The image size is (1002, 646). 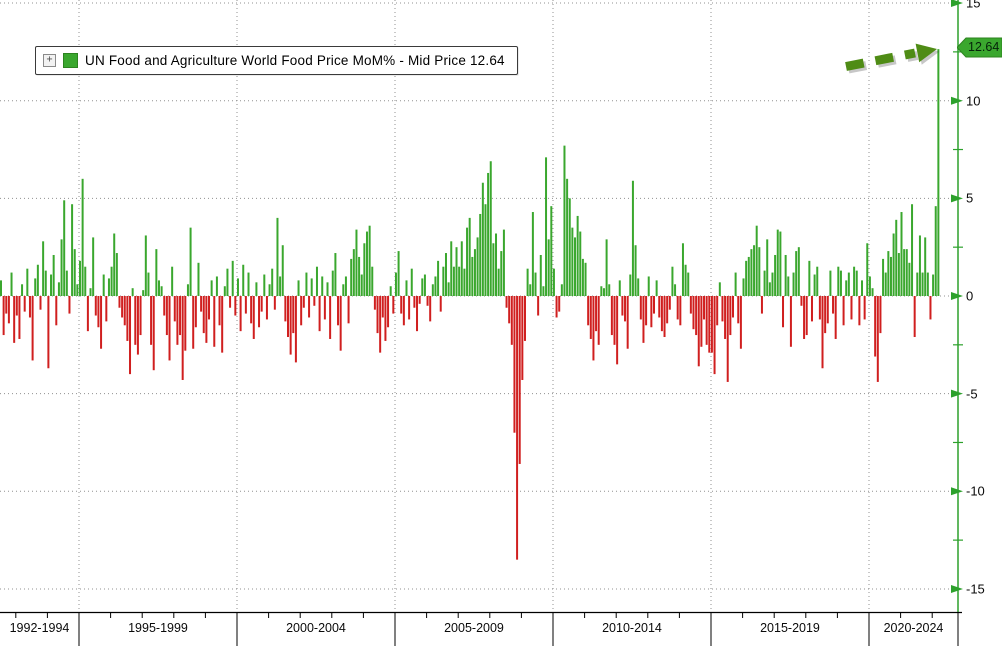 I want to click on y-tick-label: 0, so click(x=970, y=296).